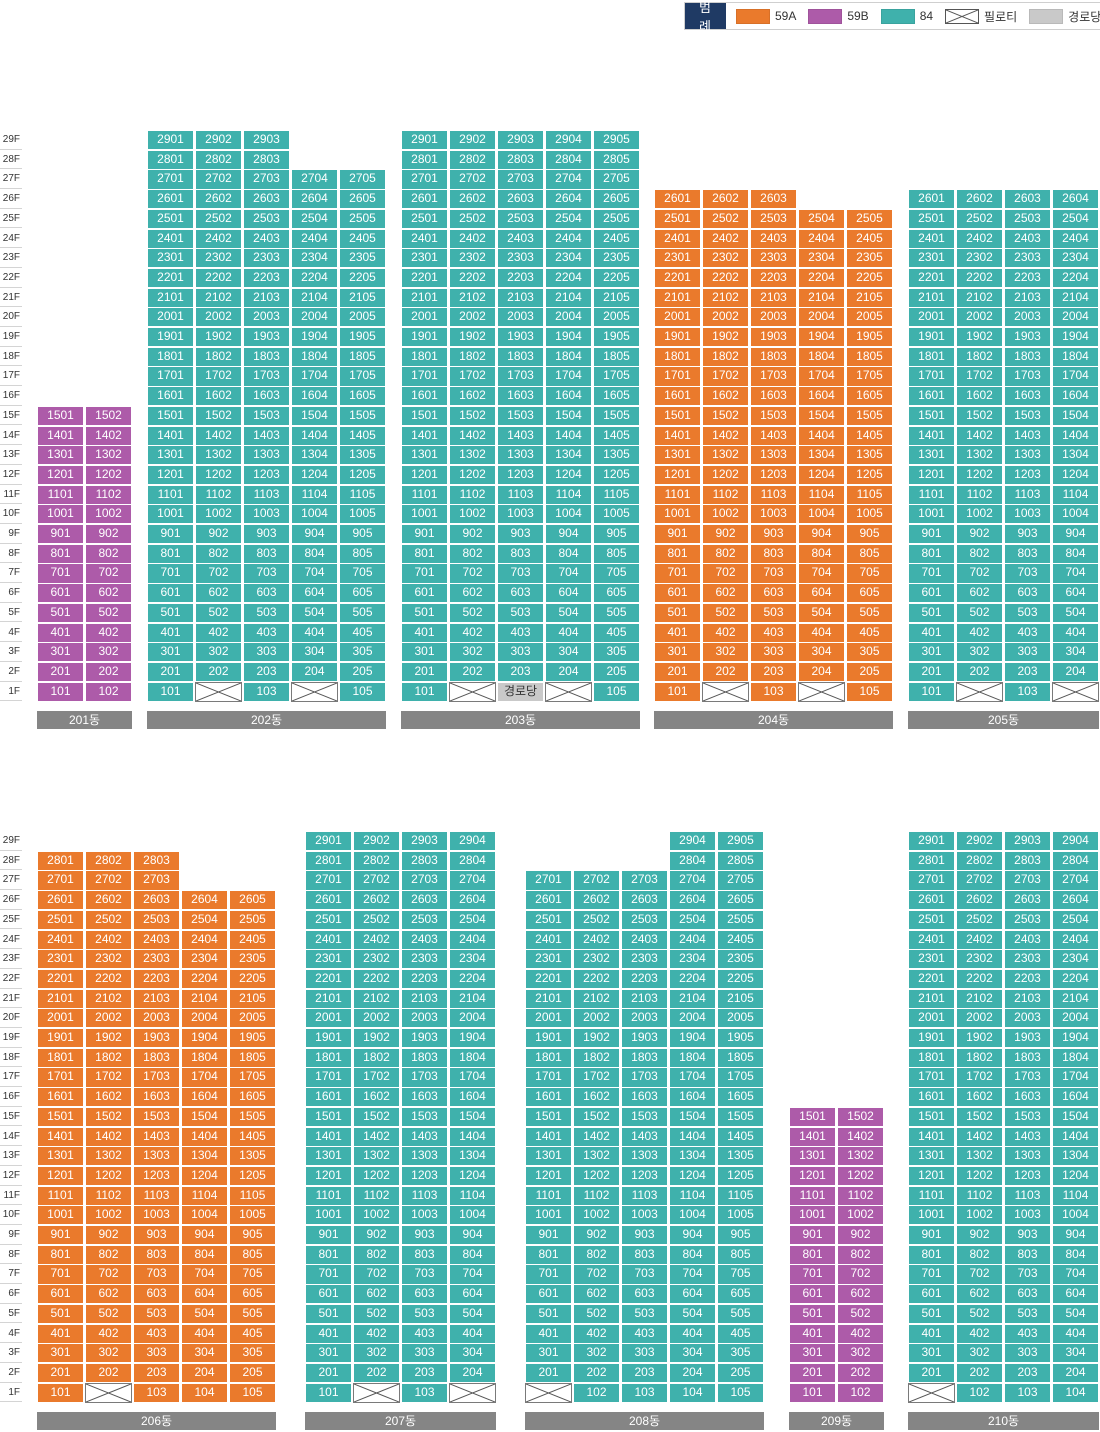  I want to click on unit-cell: 1903, so click(773, 337).